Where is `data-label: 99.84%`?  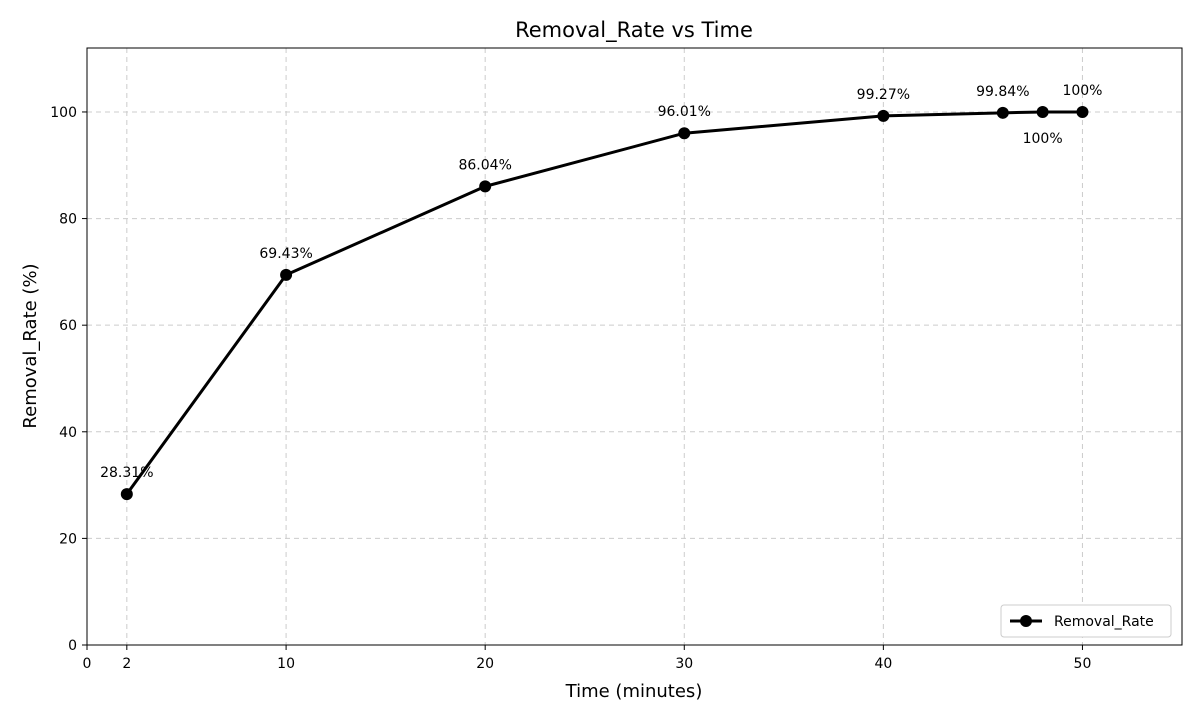 data-label: 99.84% is located at coordinates (1002, 92).